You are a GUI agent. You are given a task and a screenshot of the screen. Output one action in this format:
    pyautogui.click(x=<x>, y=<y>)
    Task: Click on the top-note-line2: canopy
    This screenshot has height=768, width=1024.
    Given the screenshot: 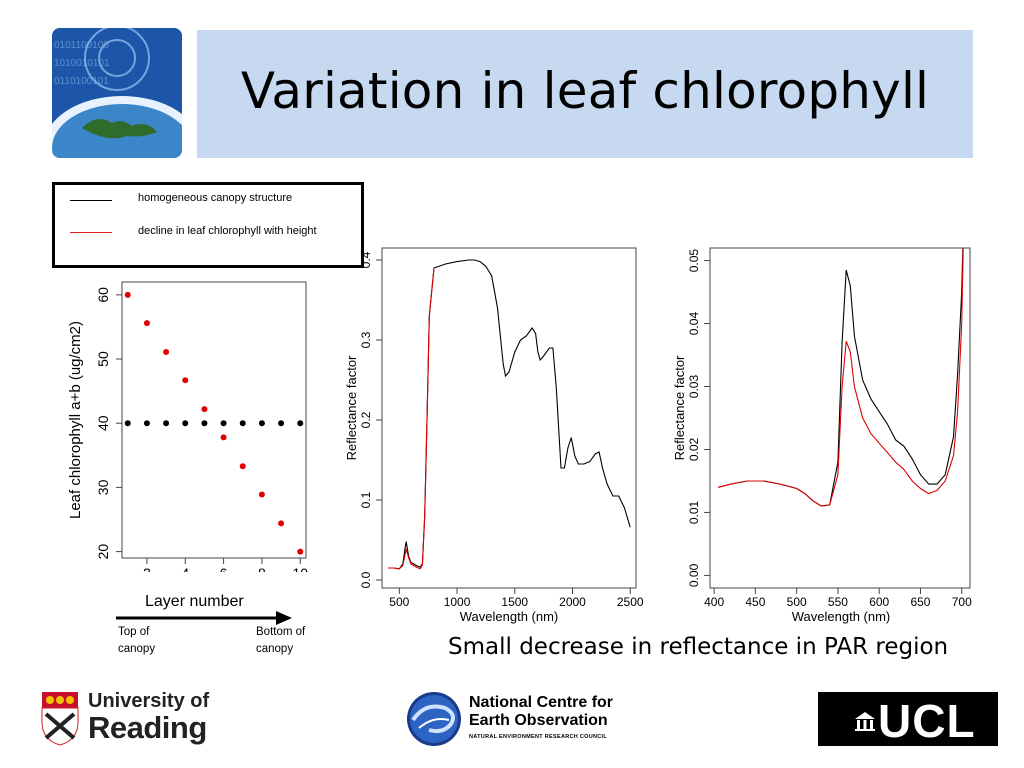 What is the action you would take?
    pyautogui.click(x=137, y=649)
    